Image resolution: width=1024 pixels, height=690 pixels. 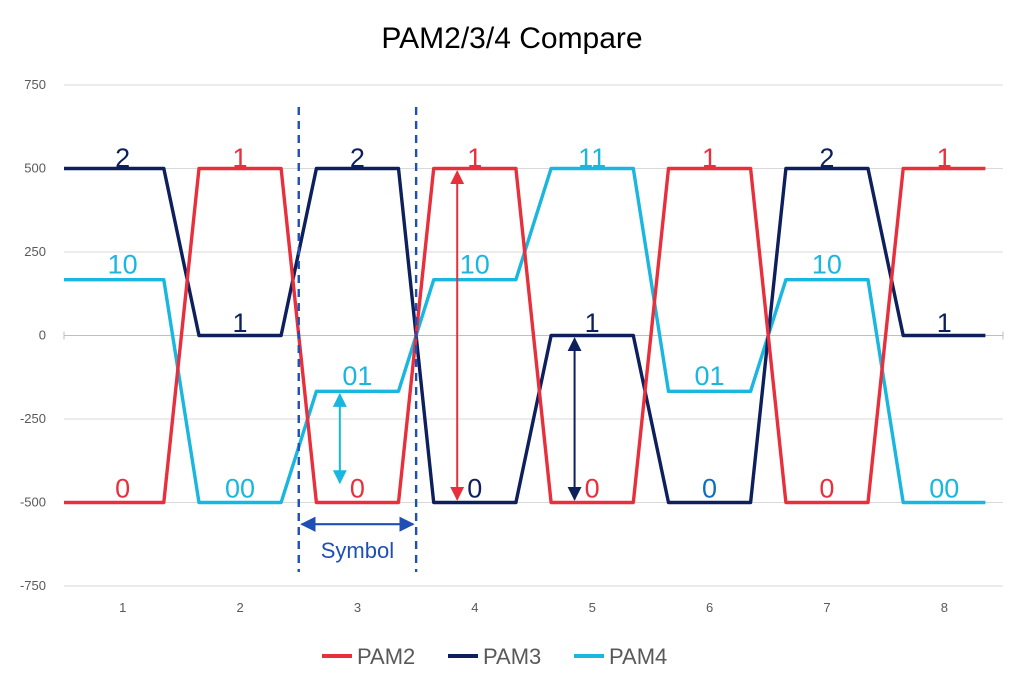 I want to click on y-tick-label: 500, so click(x=35, y=168).